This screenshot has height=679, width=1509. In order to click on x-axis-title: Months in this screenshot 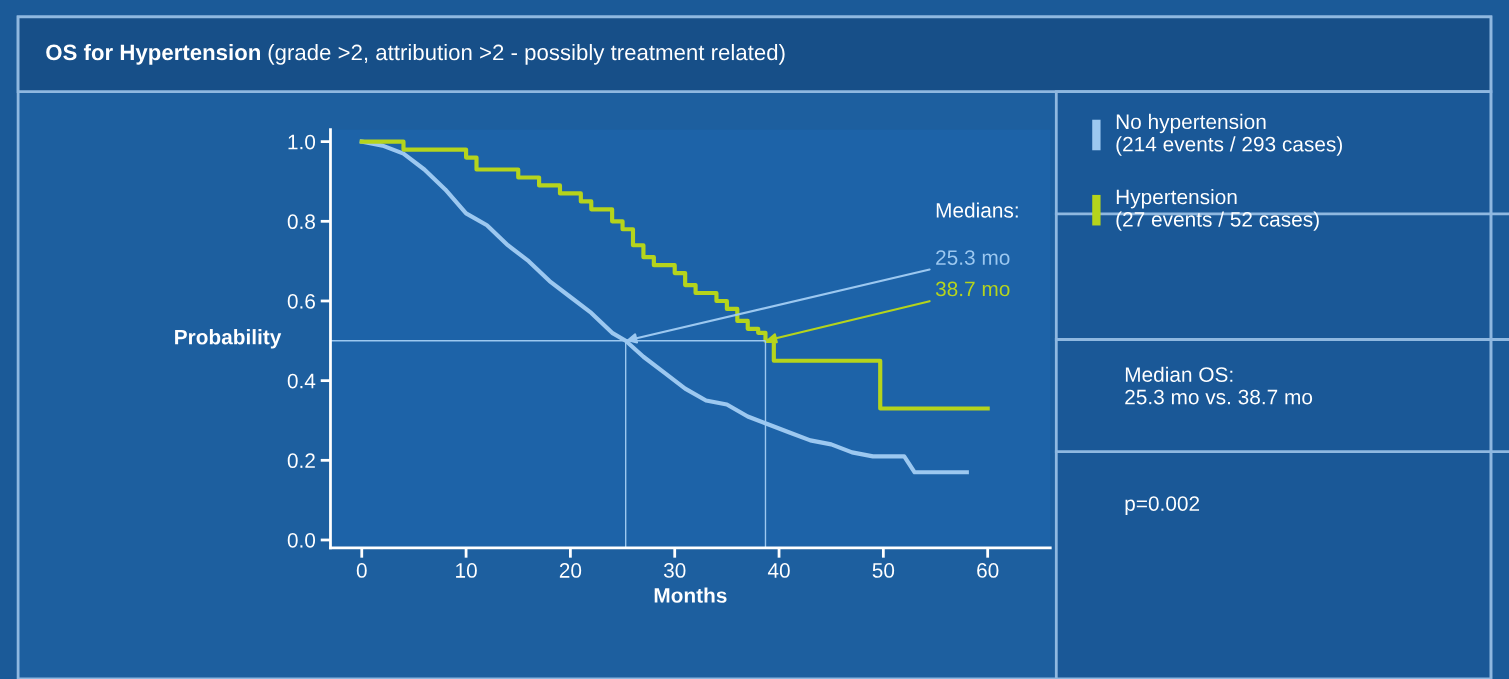, I will do `click(690, 595)`.